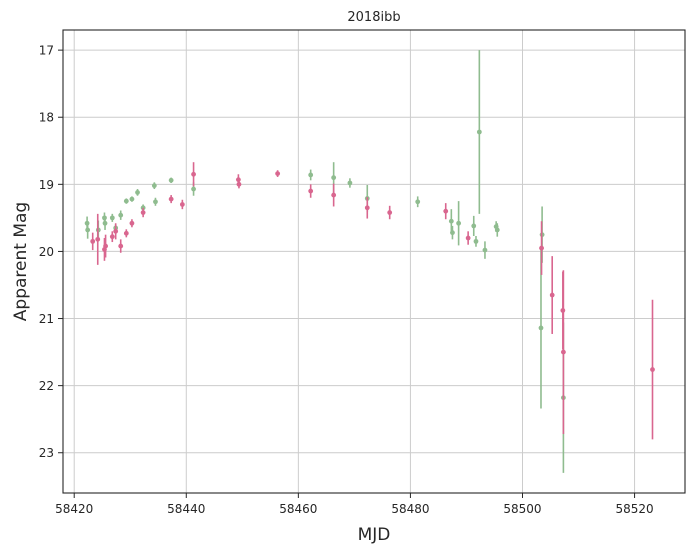 The width and height of the screenshot is (692, 552). Describe the element at coordinates (46, 252) in the screenshot. I see `y-tick-label: 20` at that location.